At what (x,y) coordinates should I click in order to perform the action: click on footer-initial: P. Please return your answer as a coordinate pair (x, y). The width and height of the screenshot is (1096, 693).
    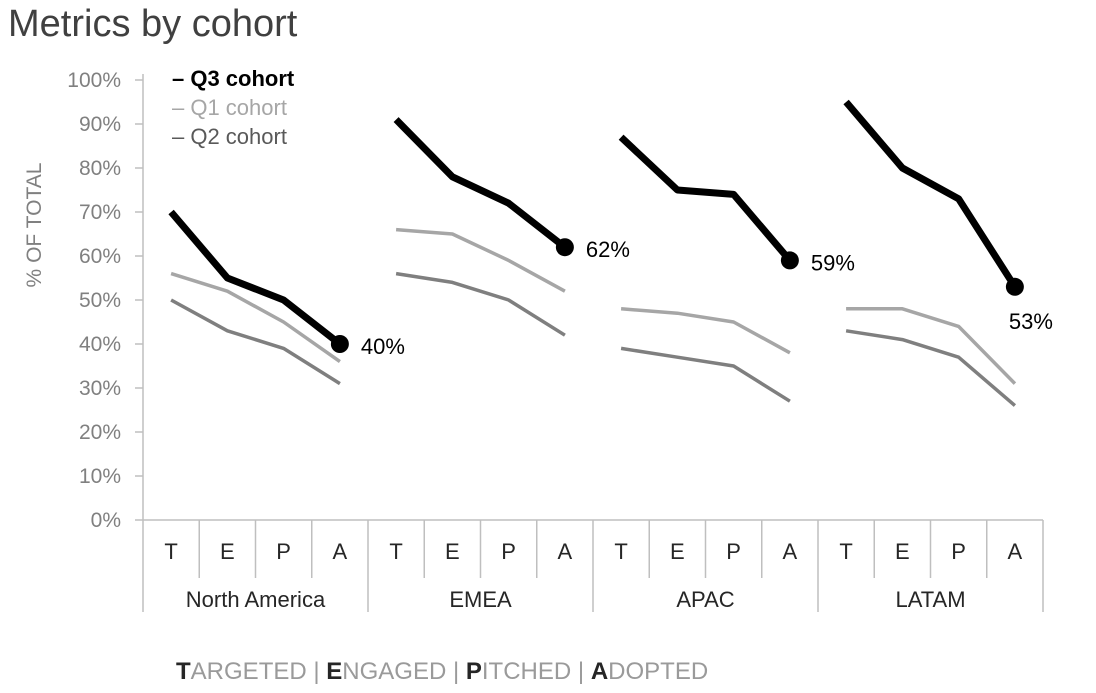
    Looking at the image, I should click on (473, 671).